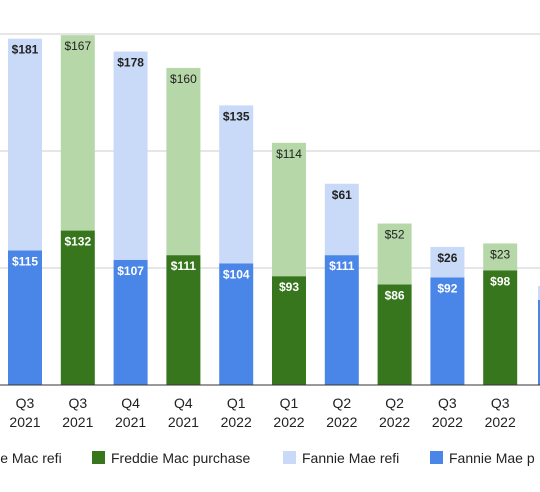 This screenshot has height=492, width=540. I want to click on data-label-purchase: $92, so click(447, 288).